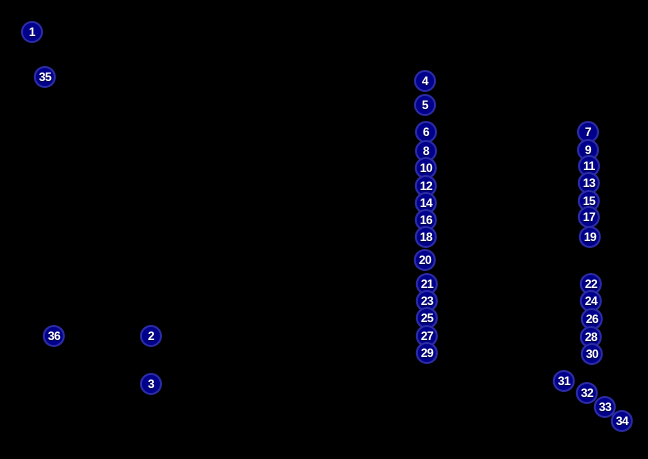 This screenshot has height=459, width=648. What do you see at coordinates (426, 168) in the screenshot?
I see `som-mark-10: 10` at bounding box center [426, 168].